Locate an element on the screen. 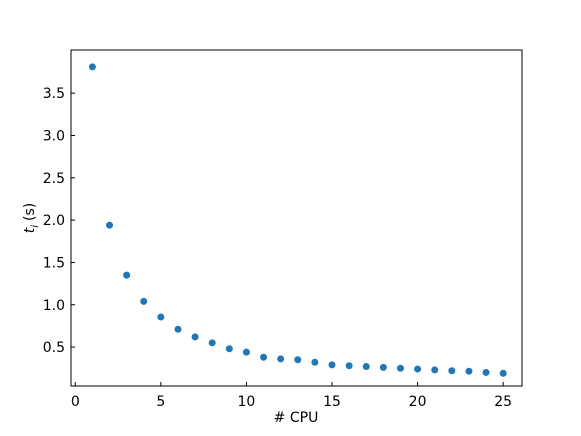  y-tick-label: 1.5 is located at coordinates (54, 263).